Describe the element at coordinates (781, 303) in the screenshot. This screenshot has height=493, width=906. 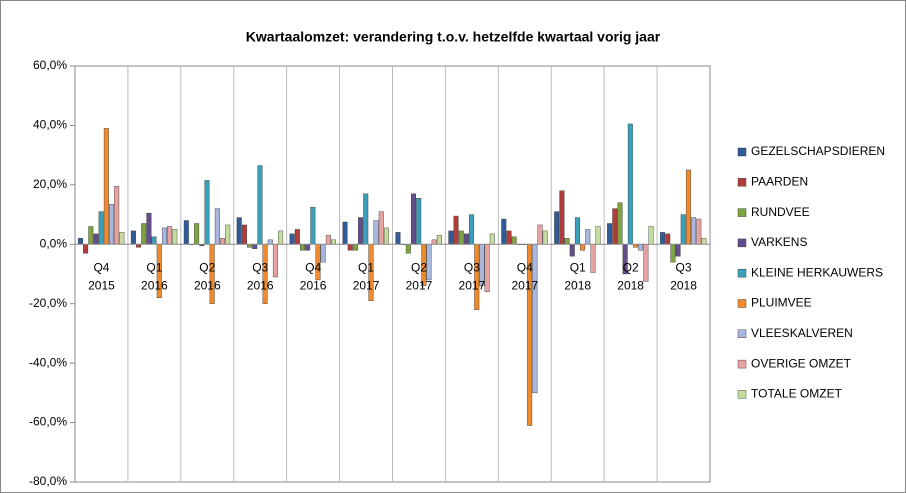
I see `legend-label: PLUIMVEE` at that location.